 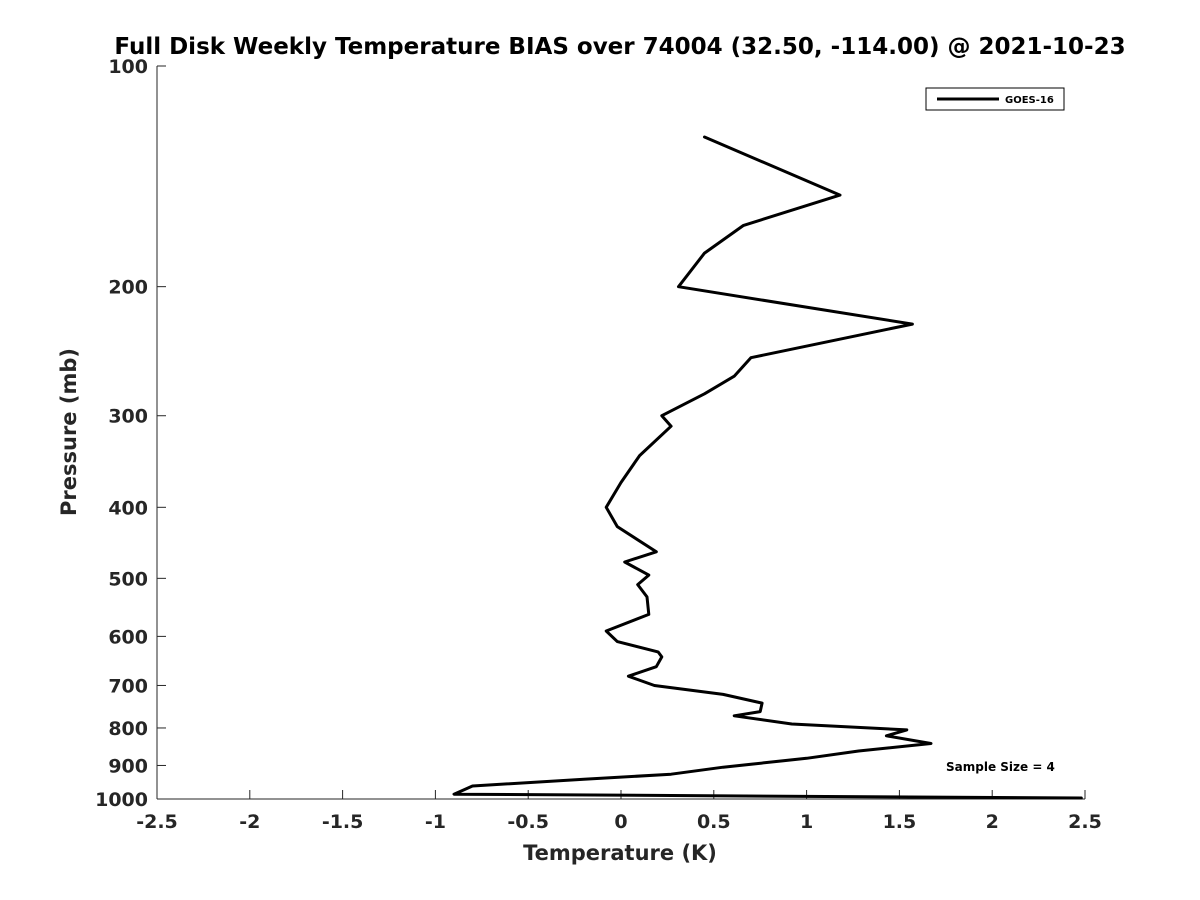 I want to click on legend: GOES-16, so click(x=995, y=99).